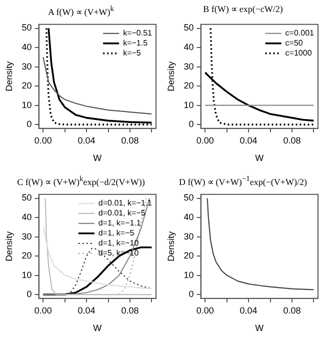 The image size is (324, 341). Describe the element at coordinates (116, 233) in the screenshot. I see `legend-label: d=1, k=−5` at that location.